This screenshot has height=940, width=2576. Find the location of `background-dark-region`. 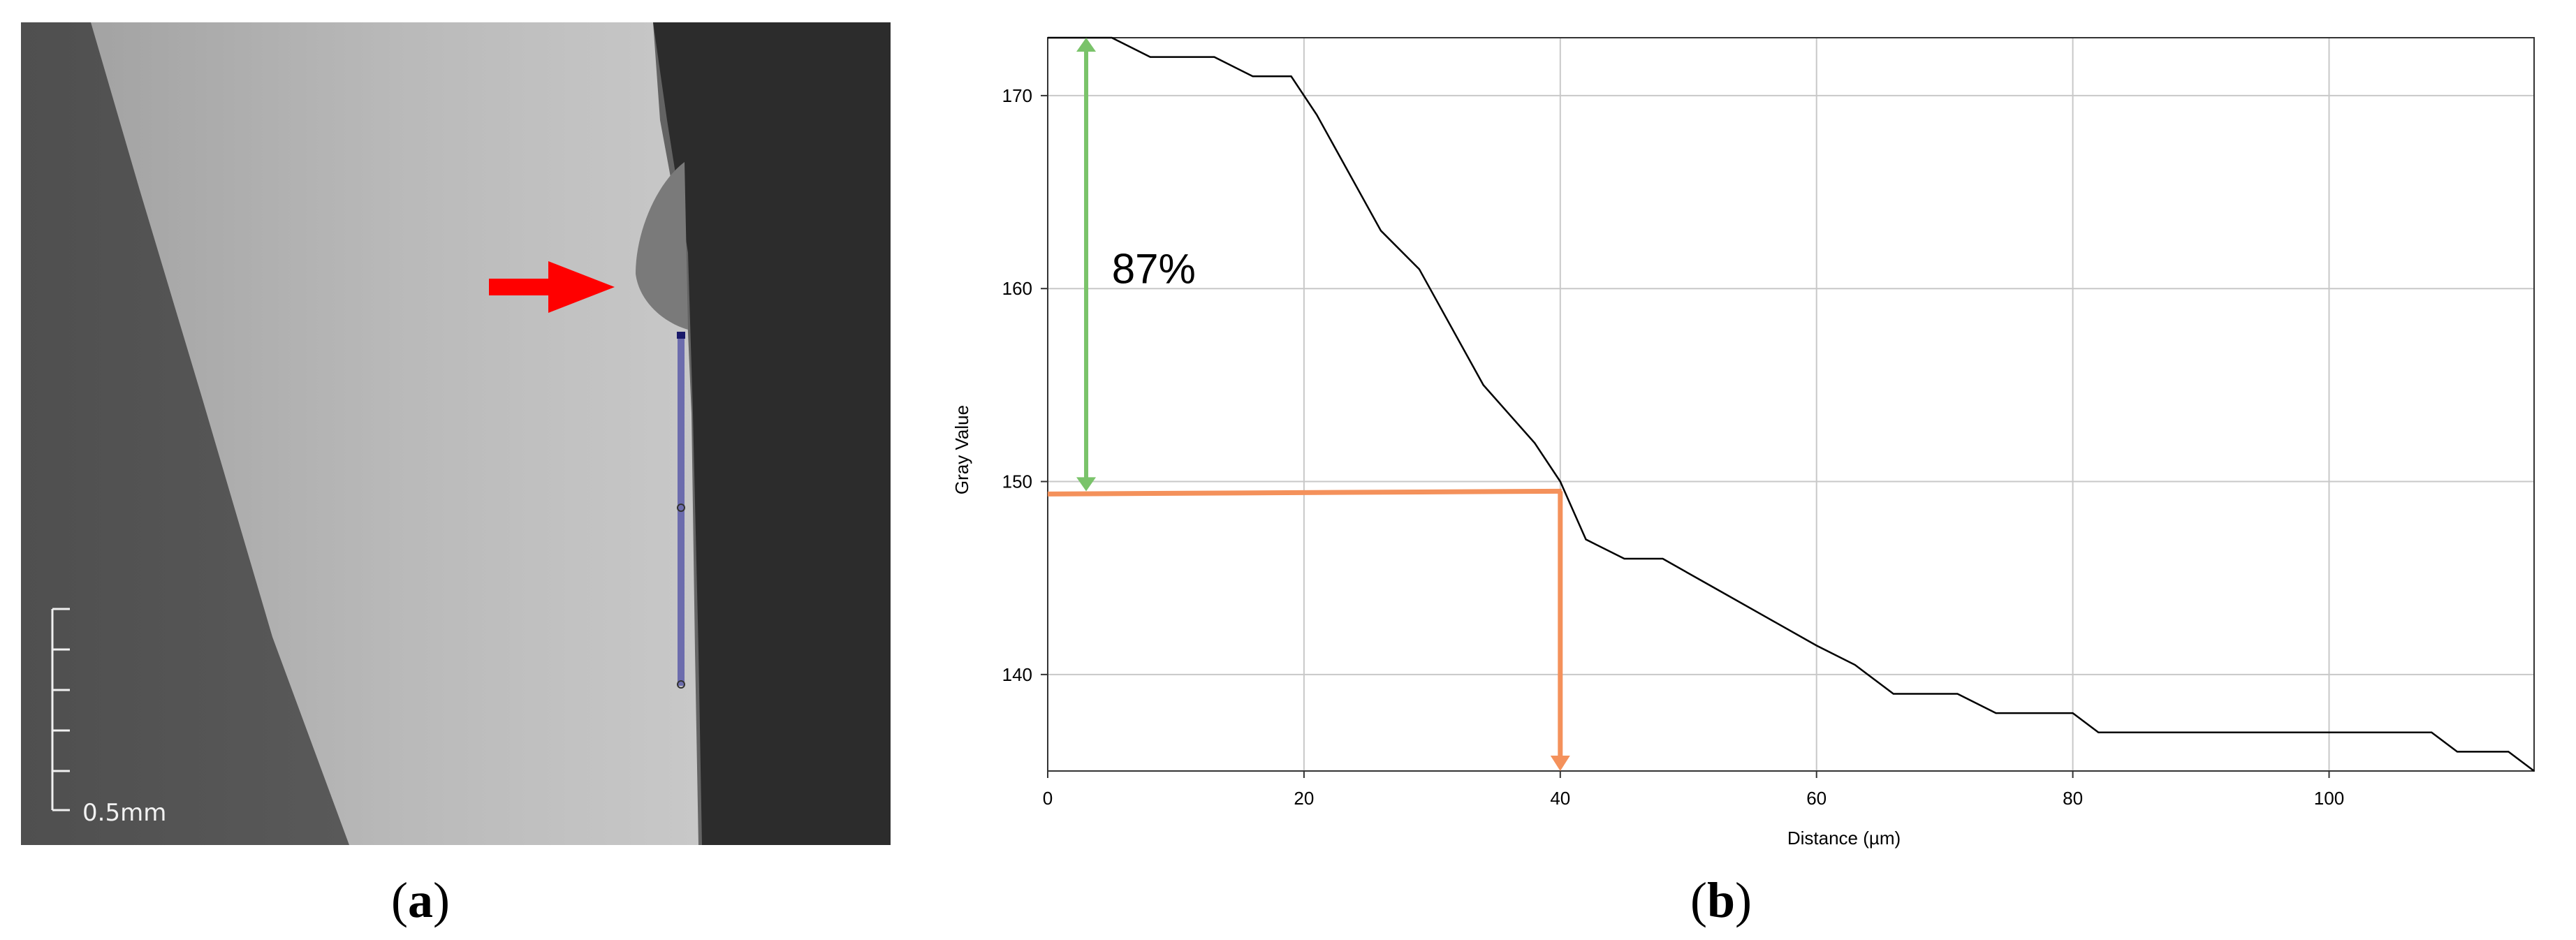

background-dark-region is located at coordinates (772, 433).